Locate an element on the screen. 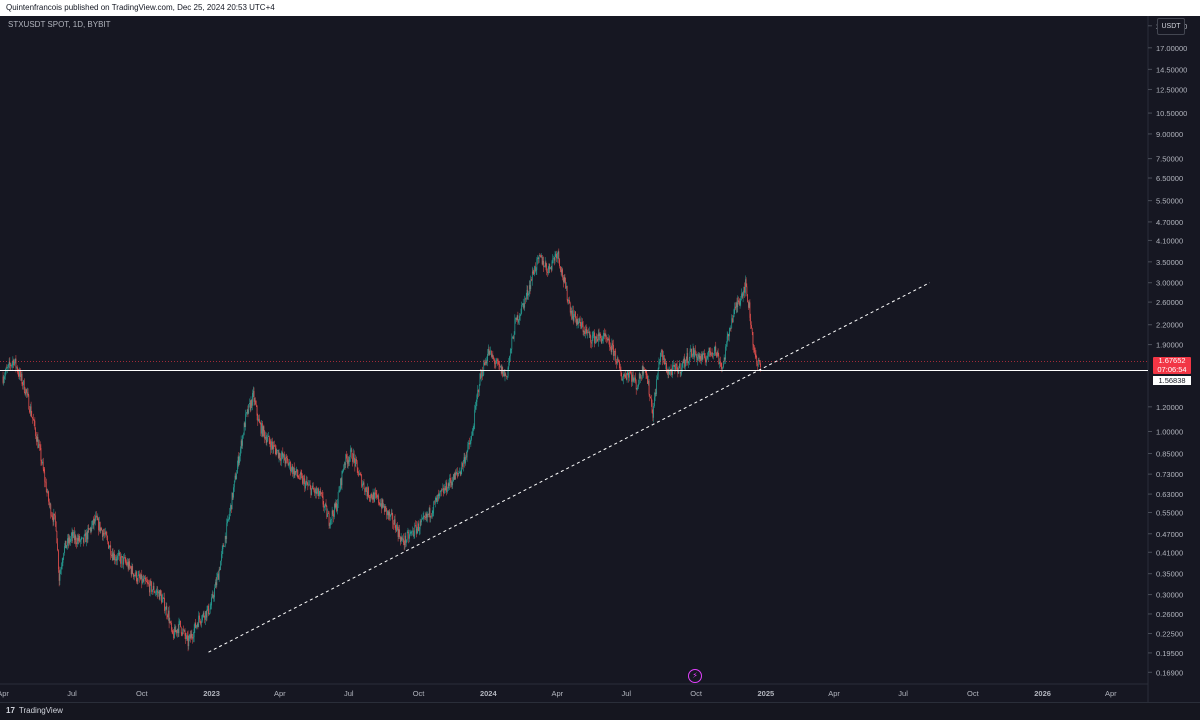  price-tick-label: 2.20000 is located at coordinates (1169, 325).